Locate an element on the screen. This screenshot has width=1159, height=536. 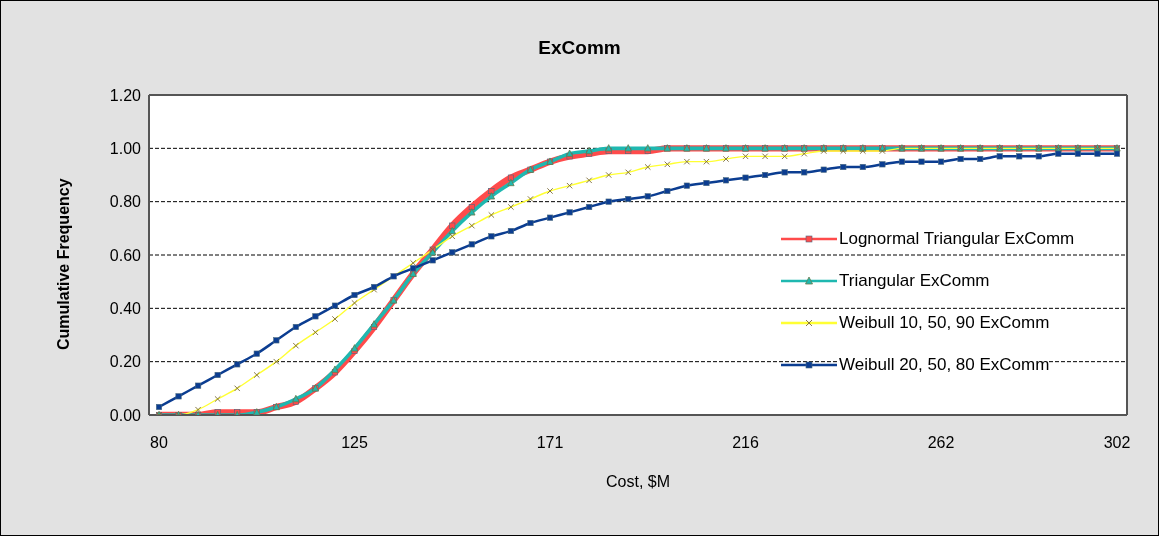
x-tick-label: 262 is located at coordinates (941, 443).